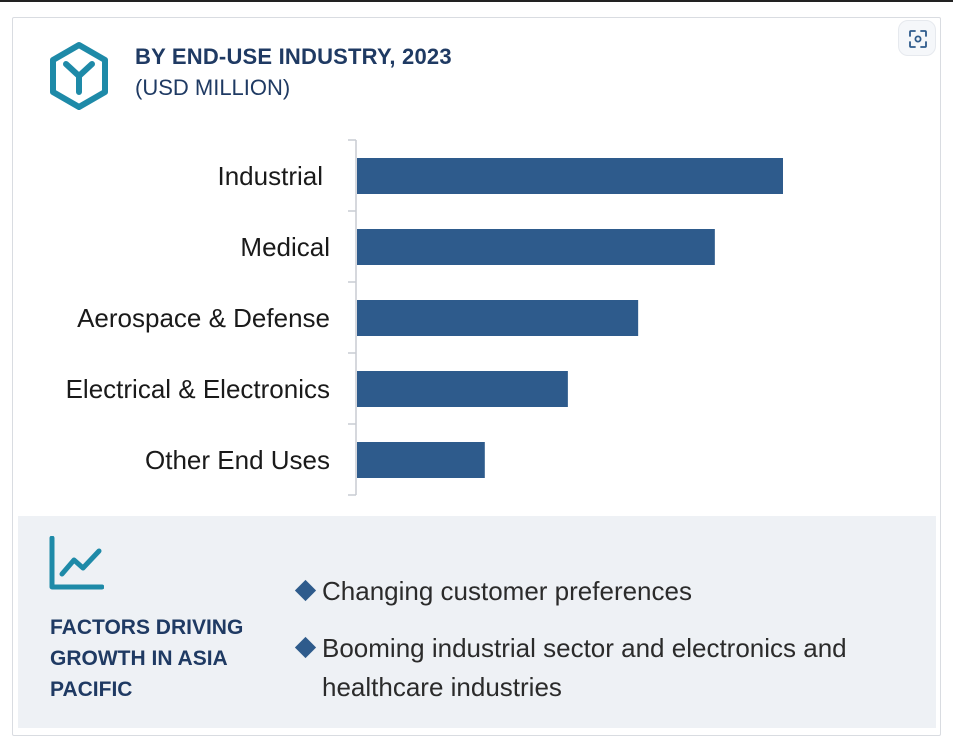 The width and height of the screenshot is (953, 744). Describe the element at coordinates (203, 318) in the screenshot. I see `category-label: Aerospace & Defense` at that location.